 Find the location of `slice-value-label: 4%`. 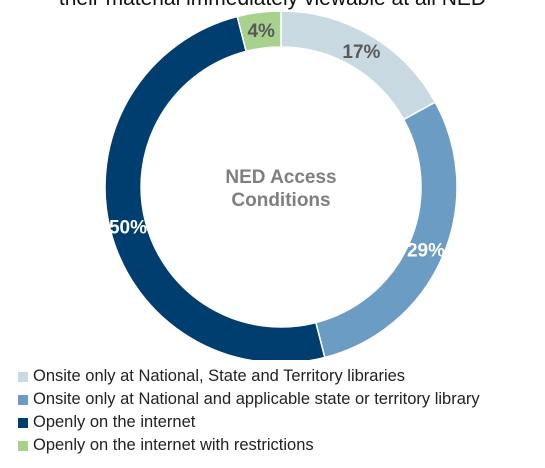

slice-value-label: 4% is located at coordinates (261, 31).